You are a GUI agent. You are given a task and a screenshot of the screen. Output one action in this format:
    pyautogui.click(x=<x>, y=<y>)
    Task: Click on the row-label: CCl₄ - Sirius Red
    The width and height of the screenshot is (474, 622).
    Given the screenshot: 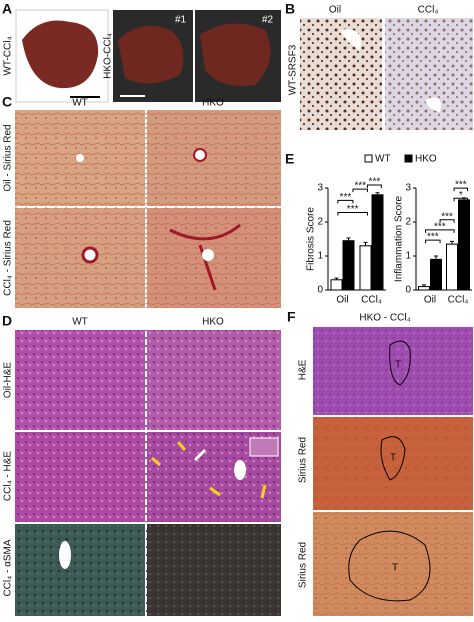 What is the action you would take?
    pyautogui.click(x=8, y=258)
    